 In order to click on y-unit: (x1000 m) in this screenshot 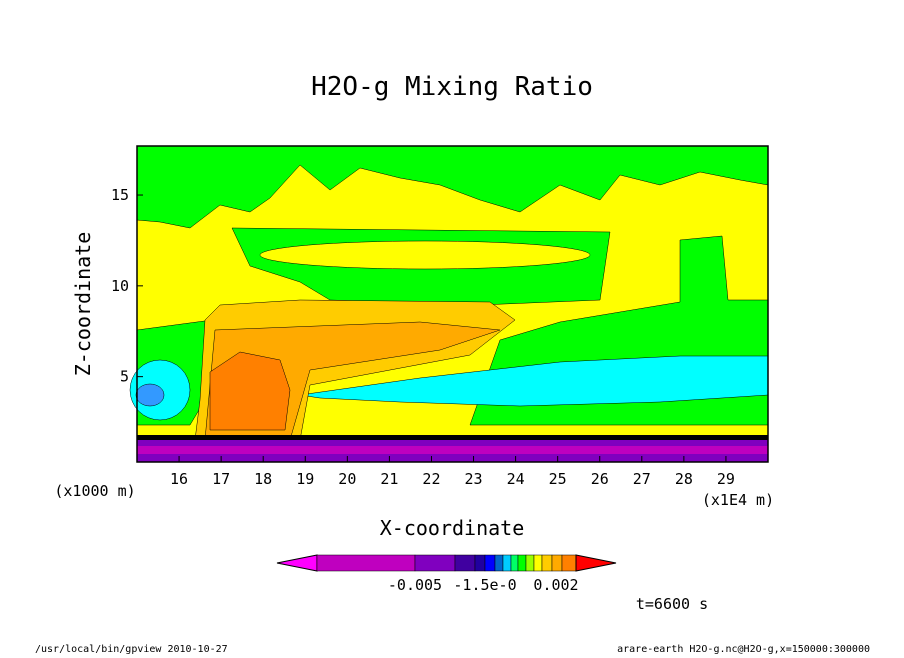, I will do `click(94, 491)`.